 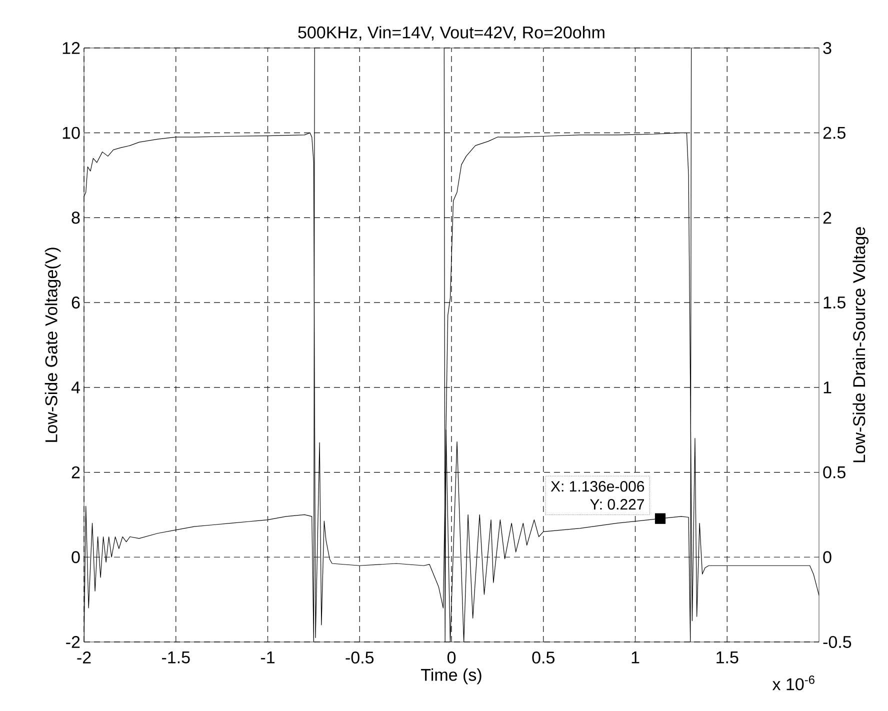 What do you see at coordinates (834, 132) in the screenshot?
I see `y2-tick-label: 2.5` at bounding box center [834, 132].